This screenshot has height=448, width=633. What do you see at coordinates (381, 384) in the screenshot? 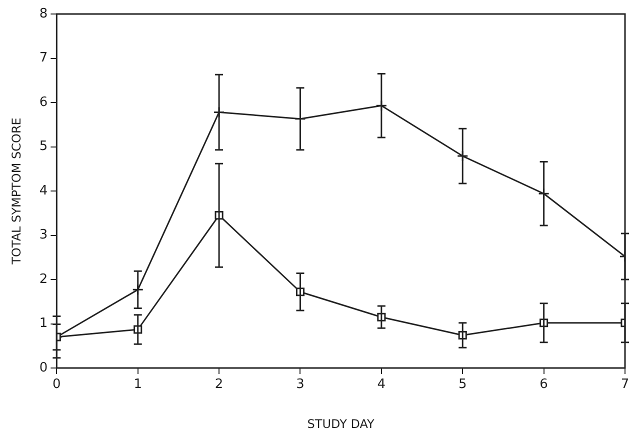
I see `x-tick-label: 4` at bounding box center [381, 384].